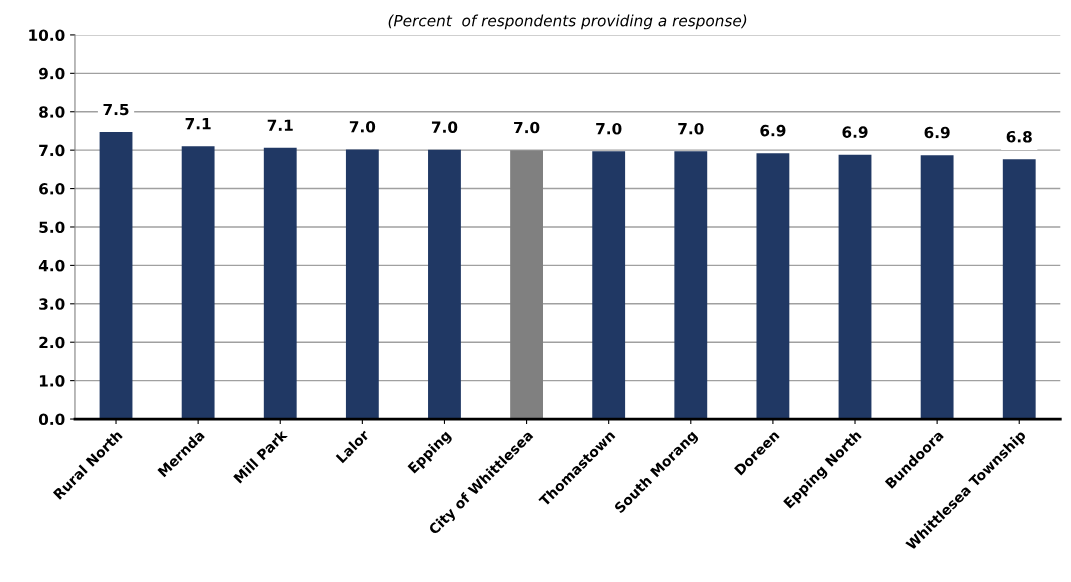 The width and height of the screenshot is (1071, 582). What do you see at coordinates (567, 22) in the screenshot?
I see `chart-subtitle: (Percent of respondents providing a response)` at bounding box center [567, 22].